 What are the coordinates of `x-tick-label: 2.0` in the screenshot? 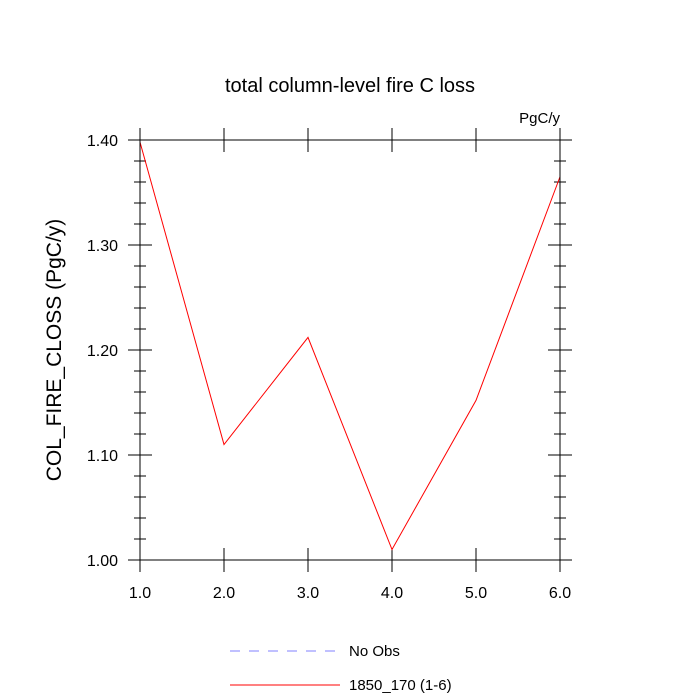 It's located at (224, 593).